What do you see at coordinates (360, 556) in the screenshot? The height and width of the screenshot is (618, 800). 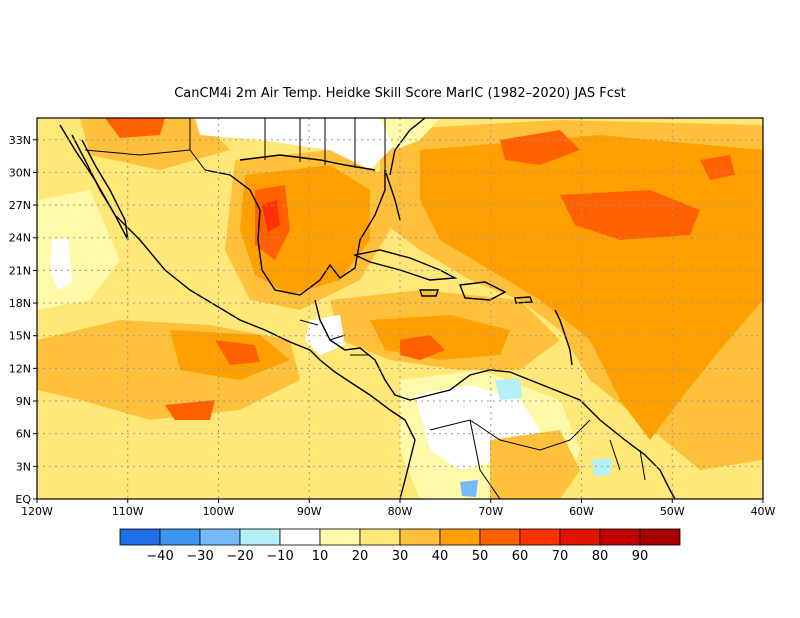 I see `colorbar-label: 20` at bounding box center [360, 556].